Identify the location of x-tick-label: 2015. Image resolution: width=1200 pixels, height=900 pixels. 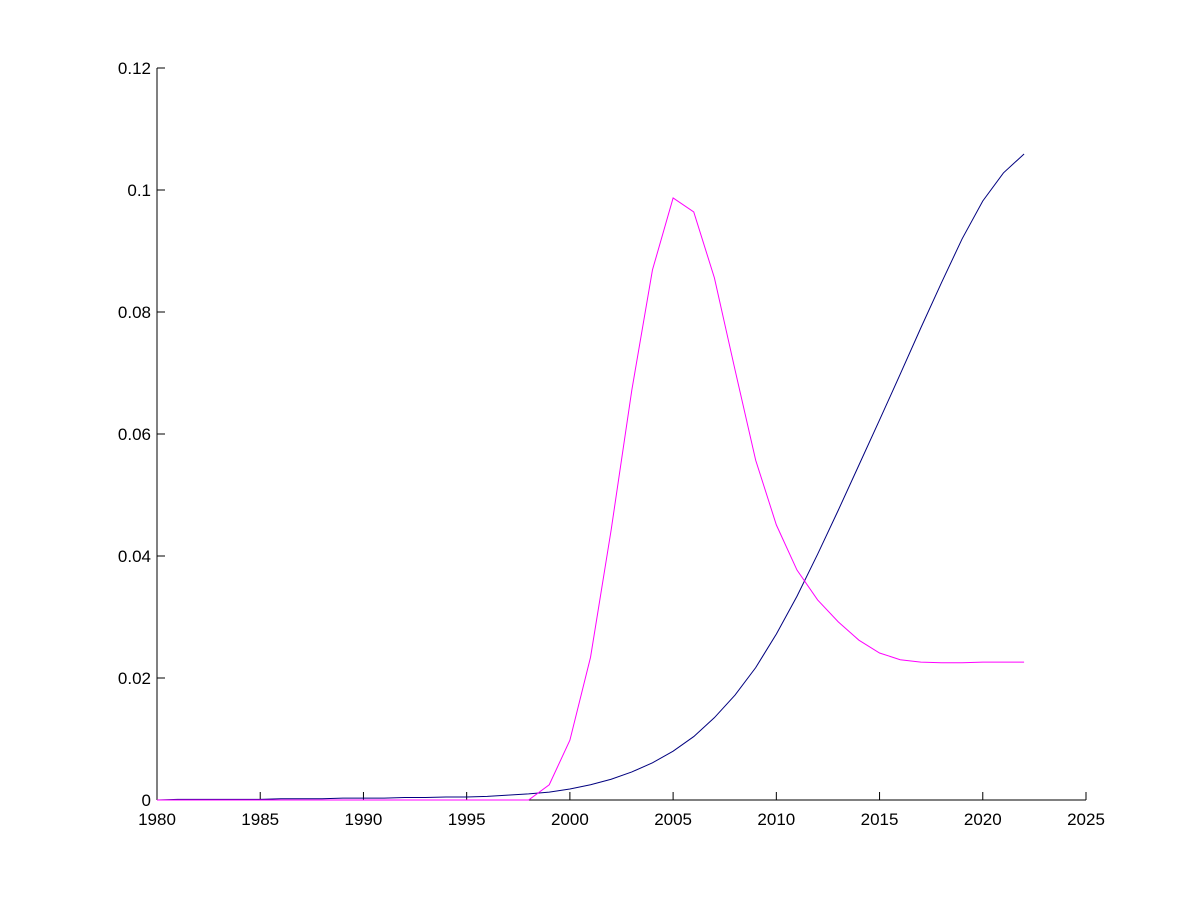
(880, 819).